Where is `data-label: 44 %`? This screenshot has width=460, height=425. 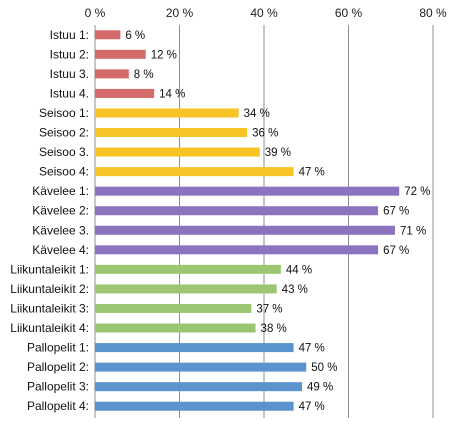 data-label: 44 % is located at coordinates (299, 270).